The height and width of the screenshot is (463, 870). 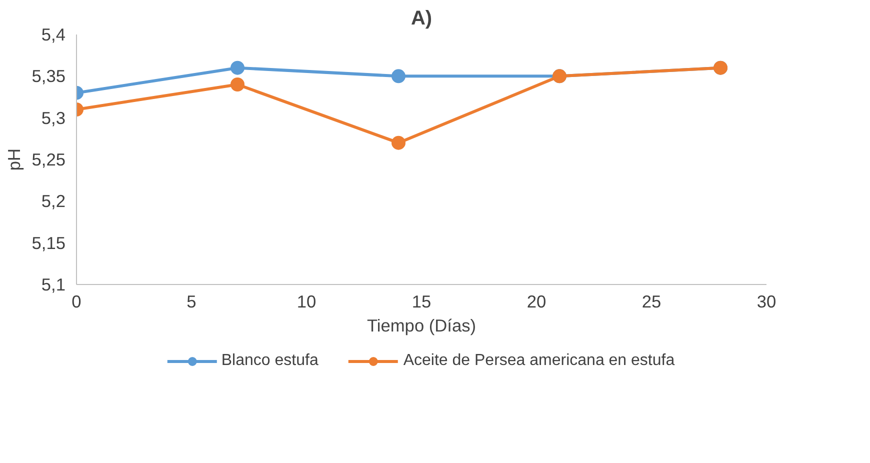 What do you see at coordinates (652, 302) in the screenshot?
I see `x-tick-label: 25` at bounding box center [652, 302].